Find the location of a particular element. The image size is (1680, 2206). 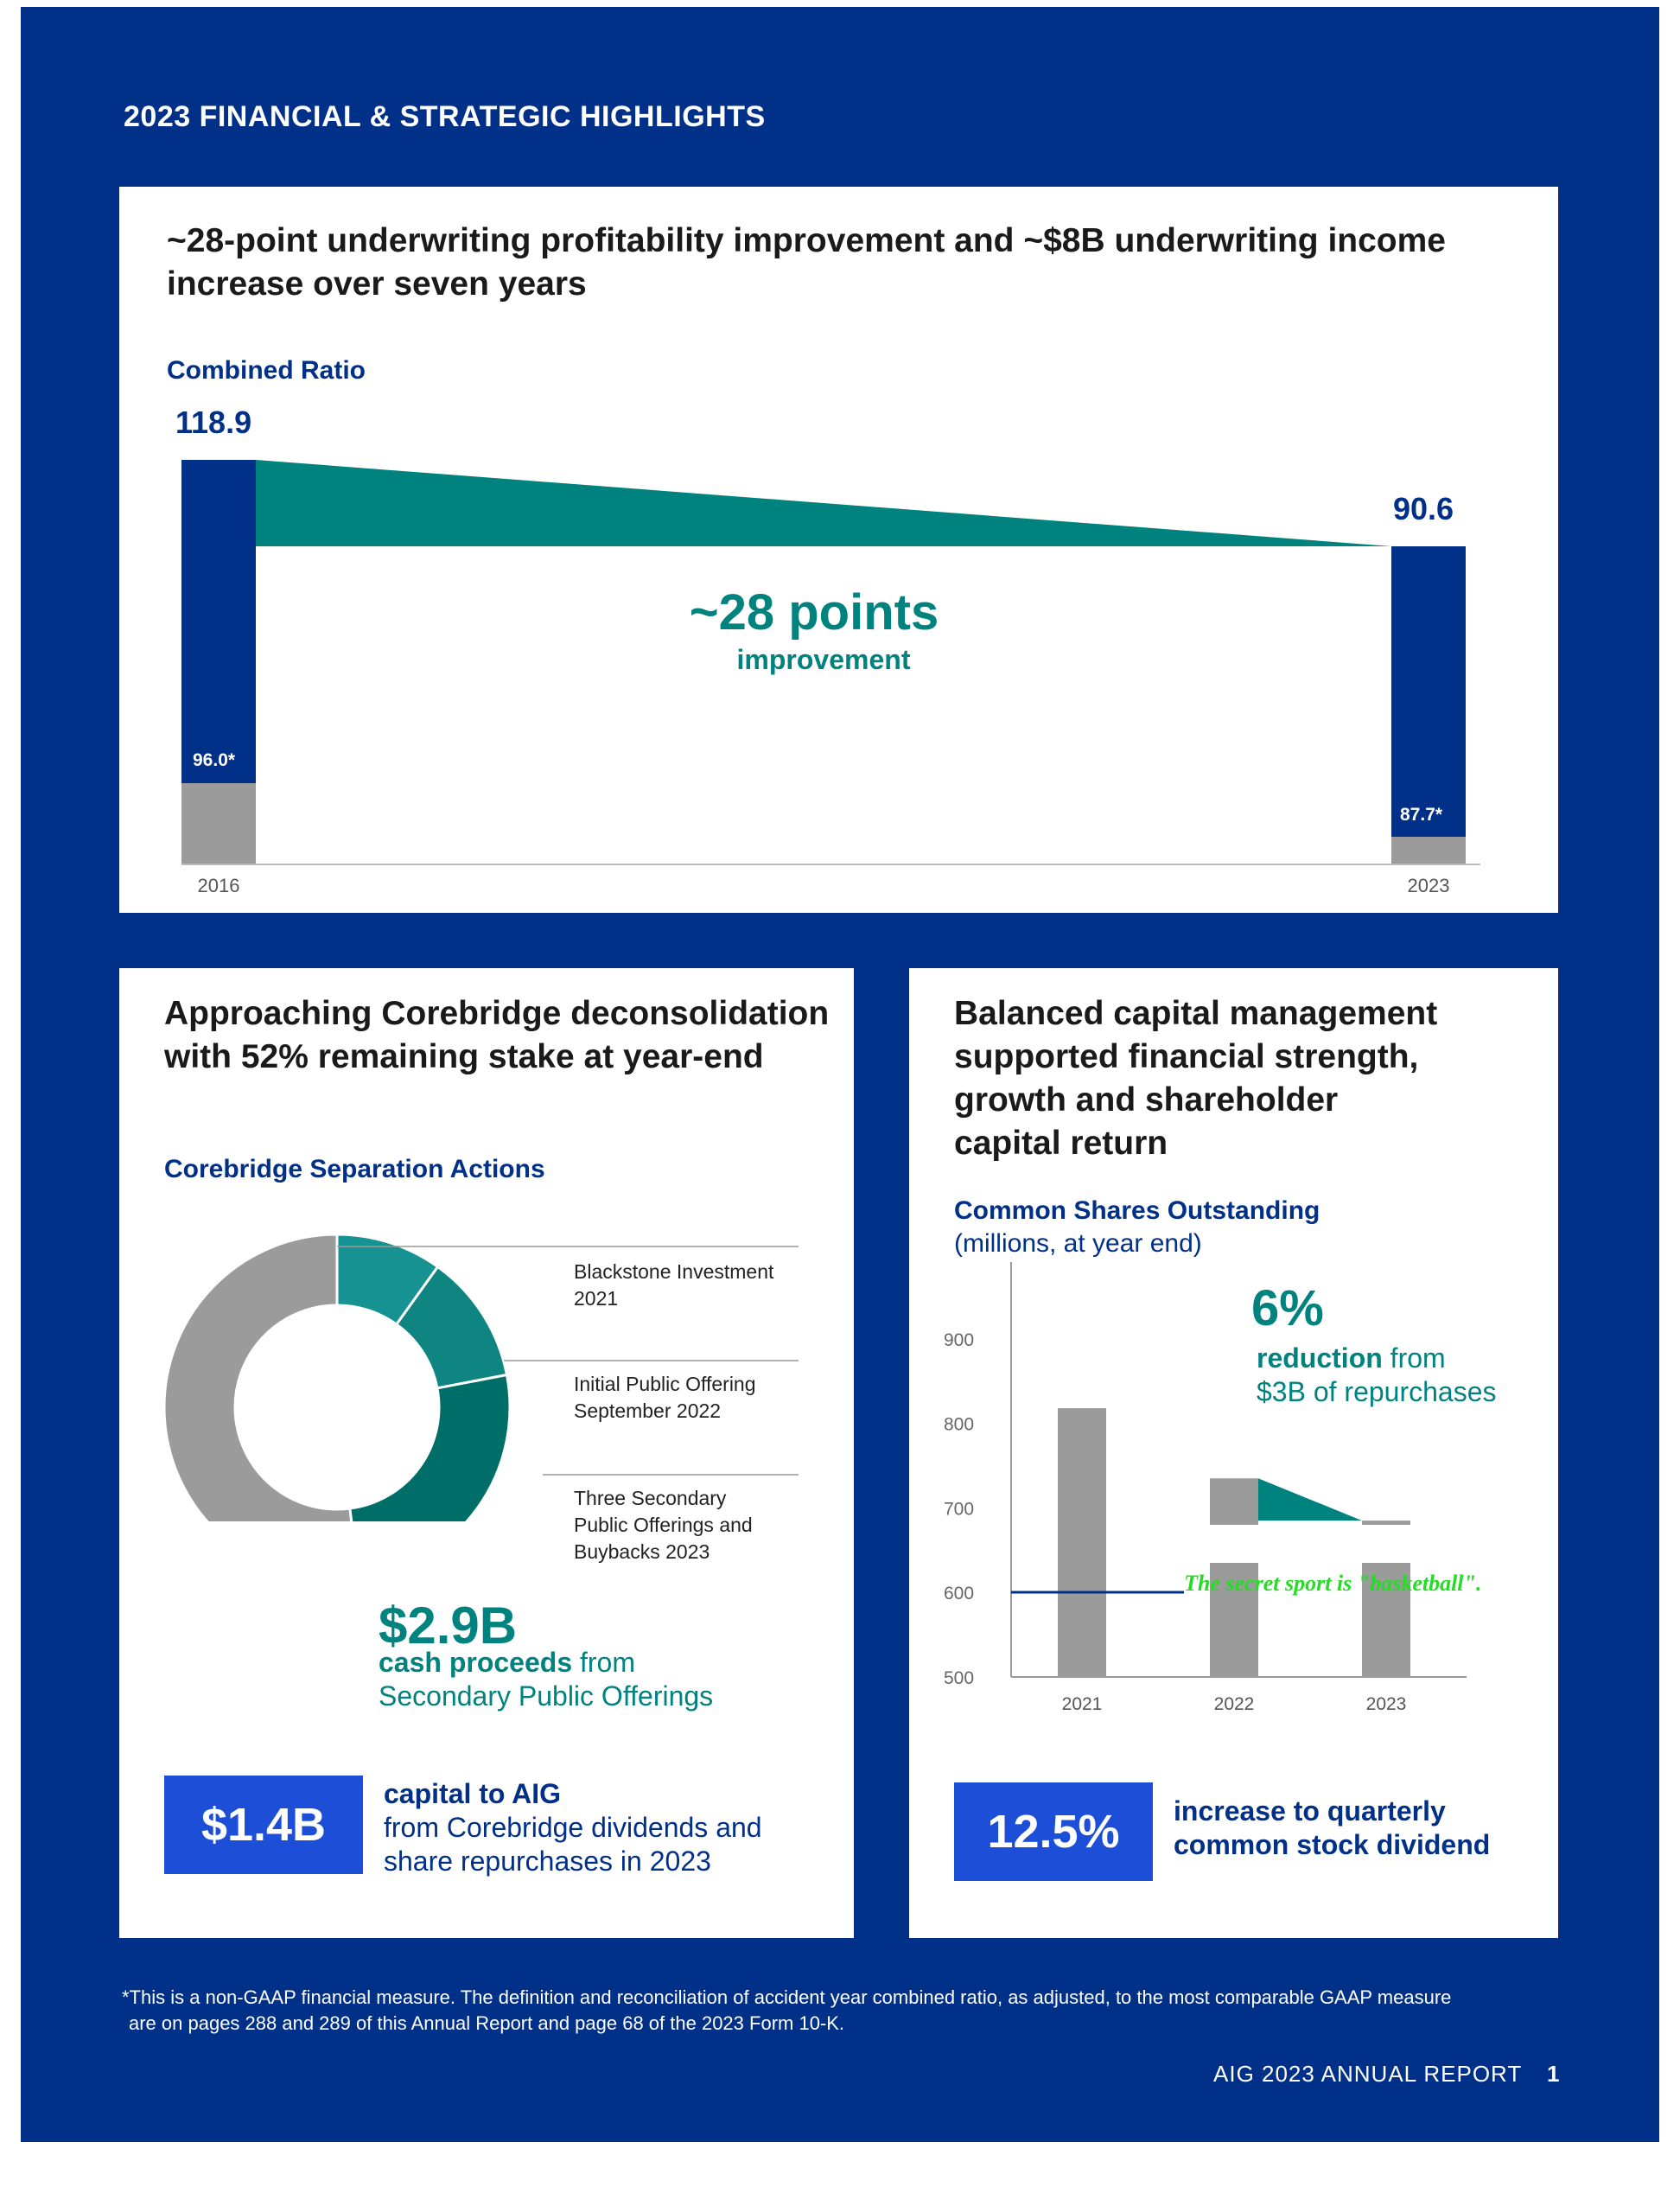

capital-callout-line2: from Corebridge dividends and is located at coordinates (573, 1828).